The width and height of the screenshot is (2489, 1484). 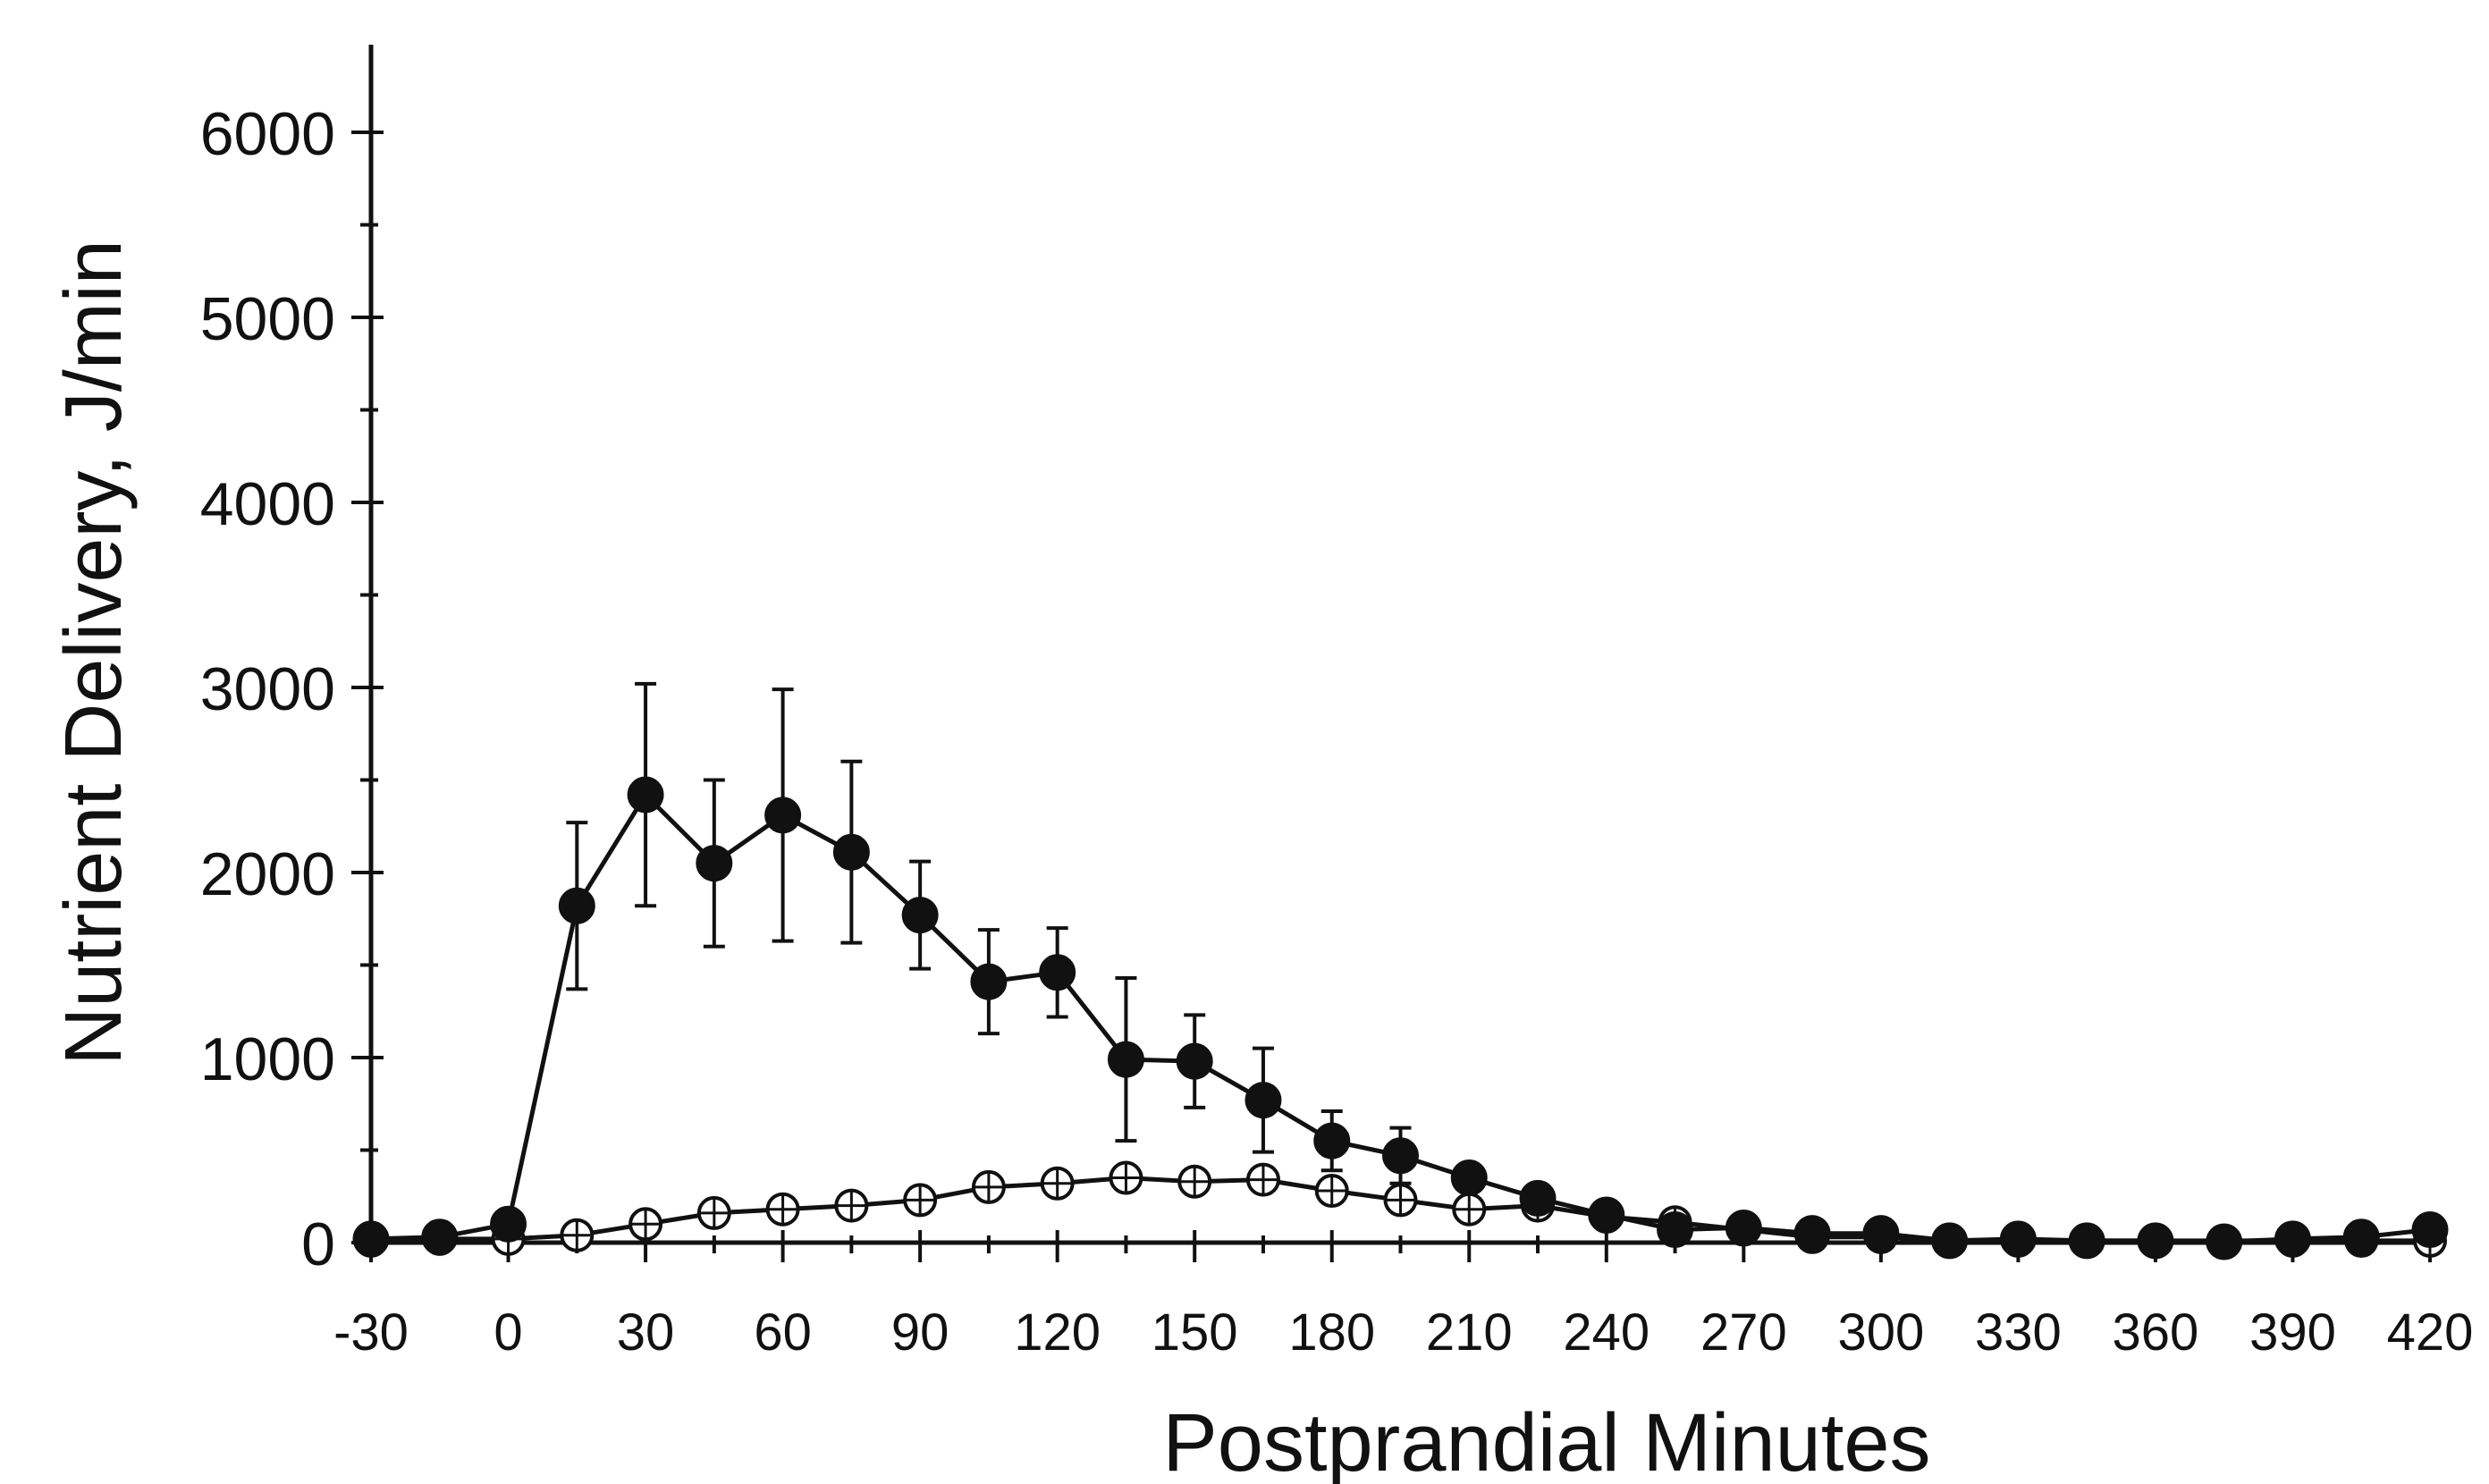 I want to click on x-tick-label: 180, so click(x=1331, y=1332).